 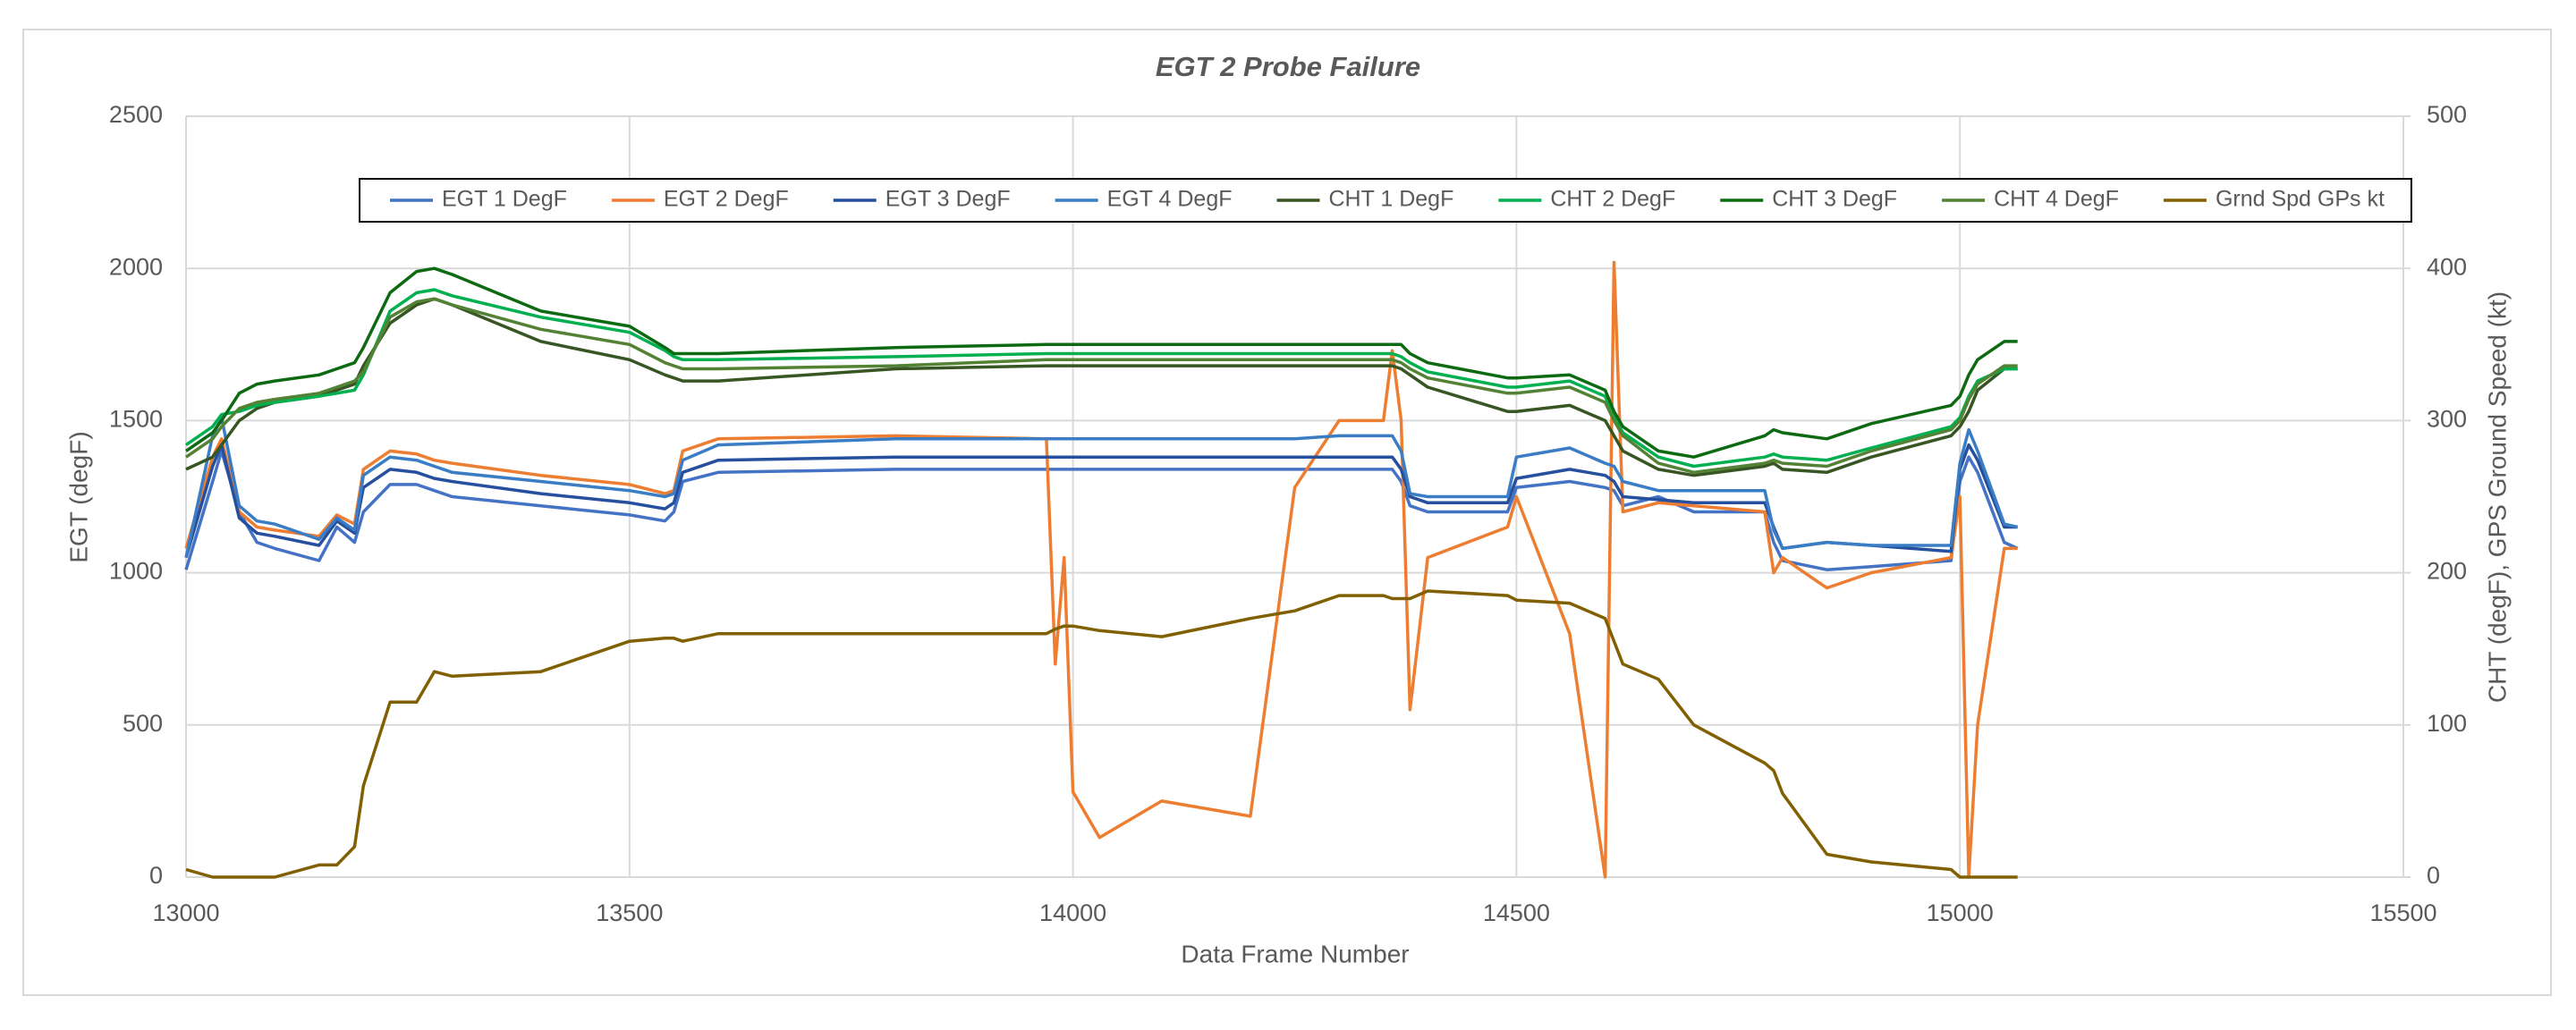 I want to click on y-tick-label: 500, so click(x=143, y=724).